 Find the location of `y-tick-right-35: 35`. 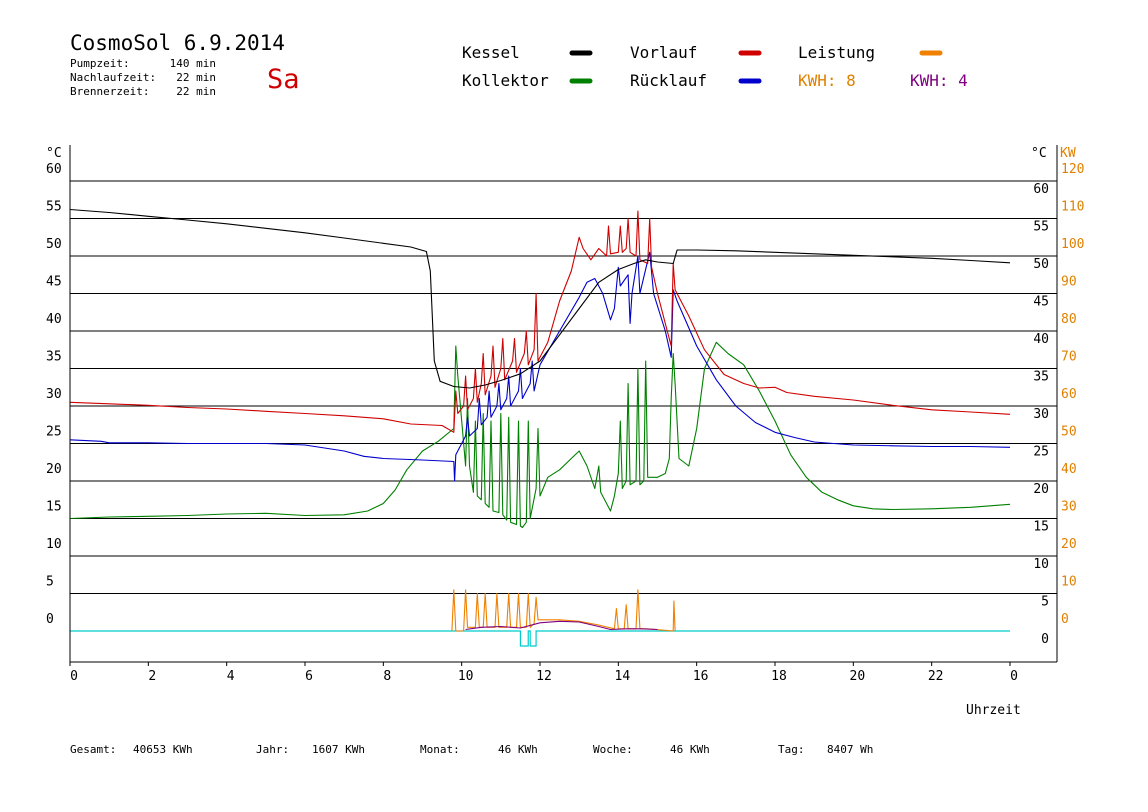

y-tick-right-35: 35 is located at coordinates (1041, 377).